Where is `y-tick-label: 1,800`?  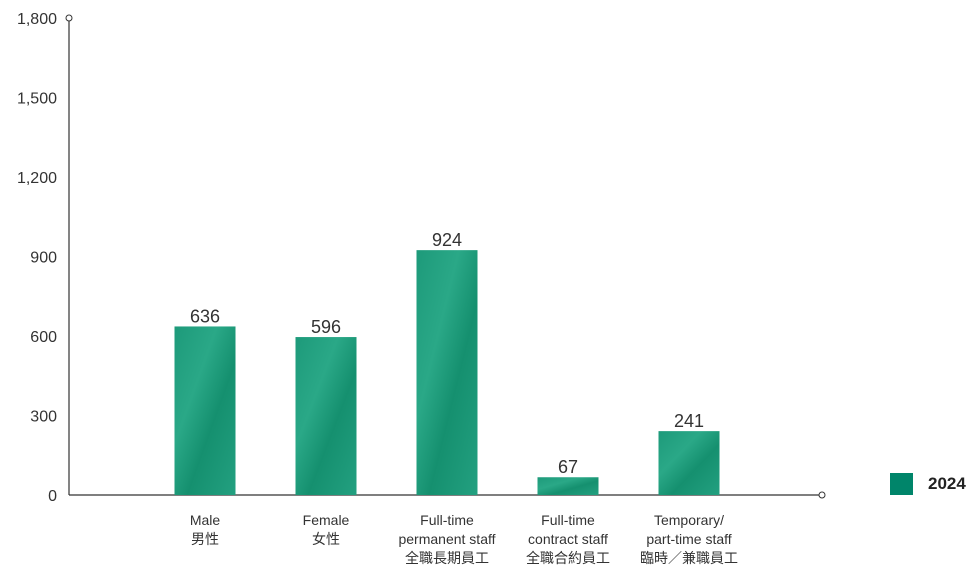
y-tick-label: 1,800 is located at coordinates (37, 19).